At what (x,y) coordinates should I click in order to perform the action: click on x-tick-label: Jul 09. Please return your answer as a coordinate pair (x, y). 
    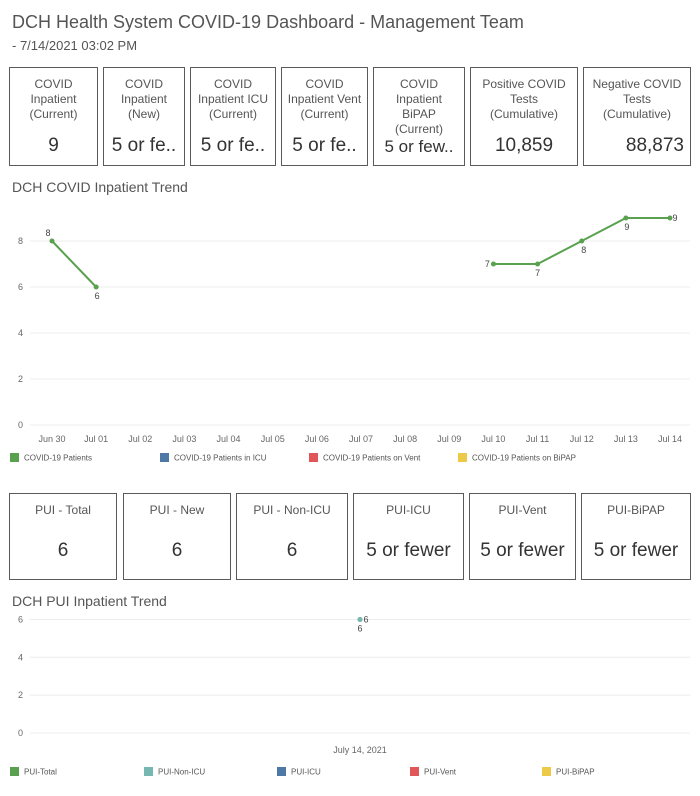
    Looking at the image, I should click on (449, 439).